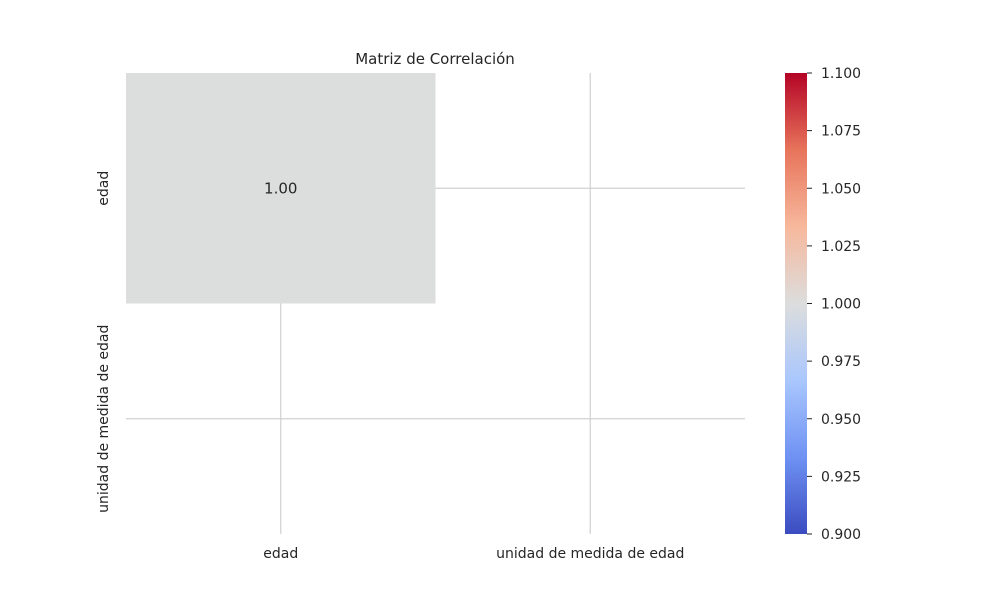 The width and height of the screenshot is (1000, 604). Describe the element at coordinates (104, 188) in the screenshot. I see `y-tick-label: edad` at that location.